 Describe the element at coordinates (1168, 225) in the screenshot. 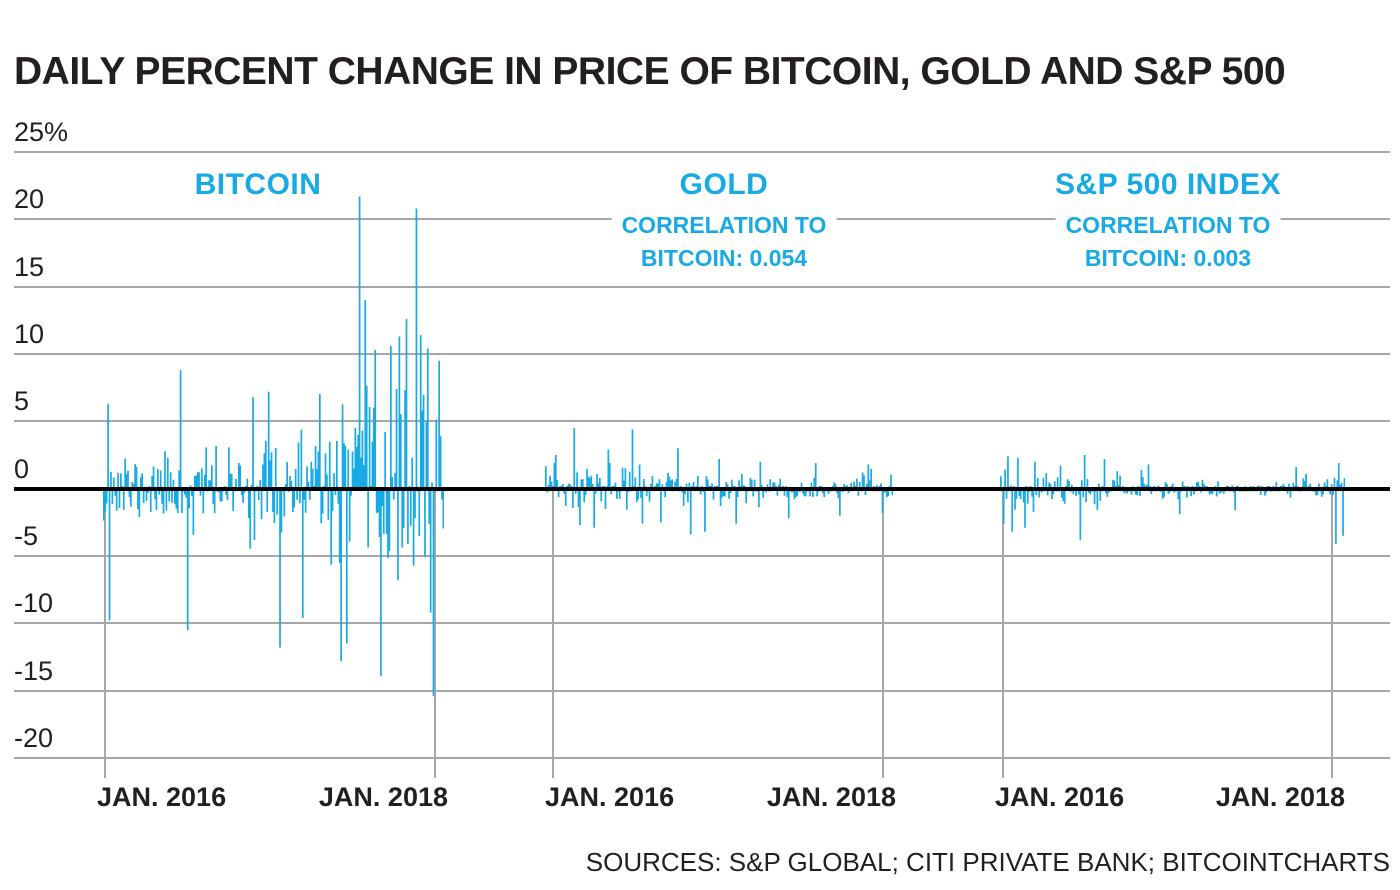

I see `sp500-correlation-line-1: CORRELATION TO` at that location.